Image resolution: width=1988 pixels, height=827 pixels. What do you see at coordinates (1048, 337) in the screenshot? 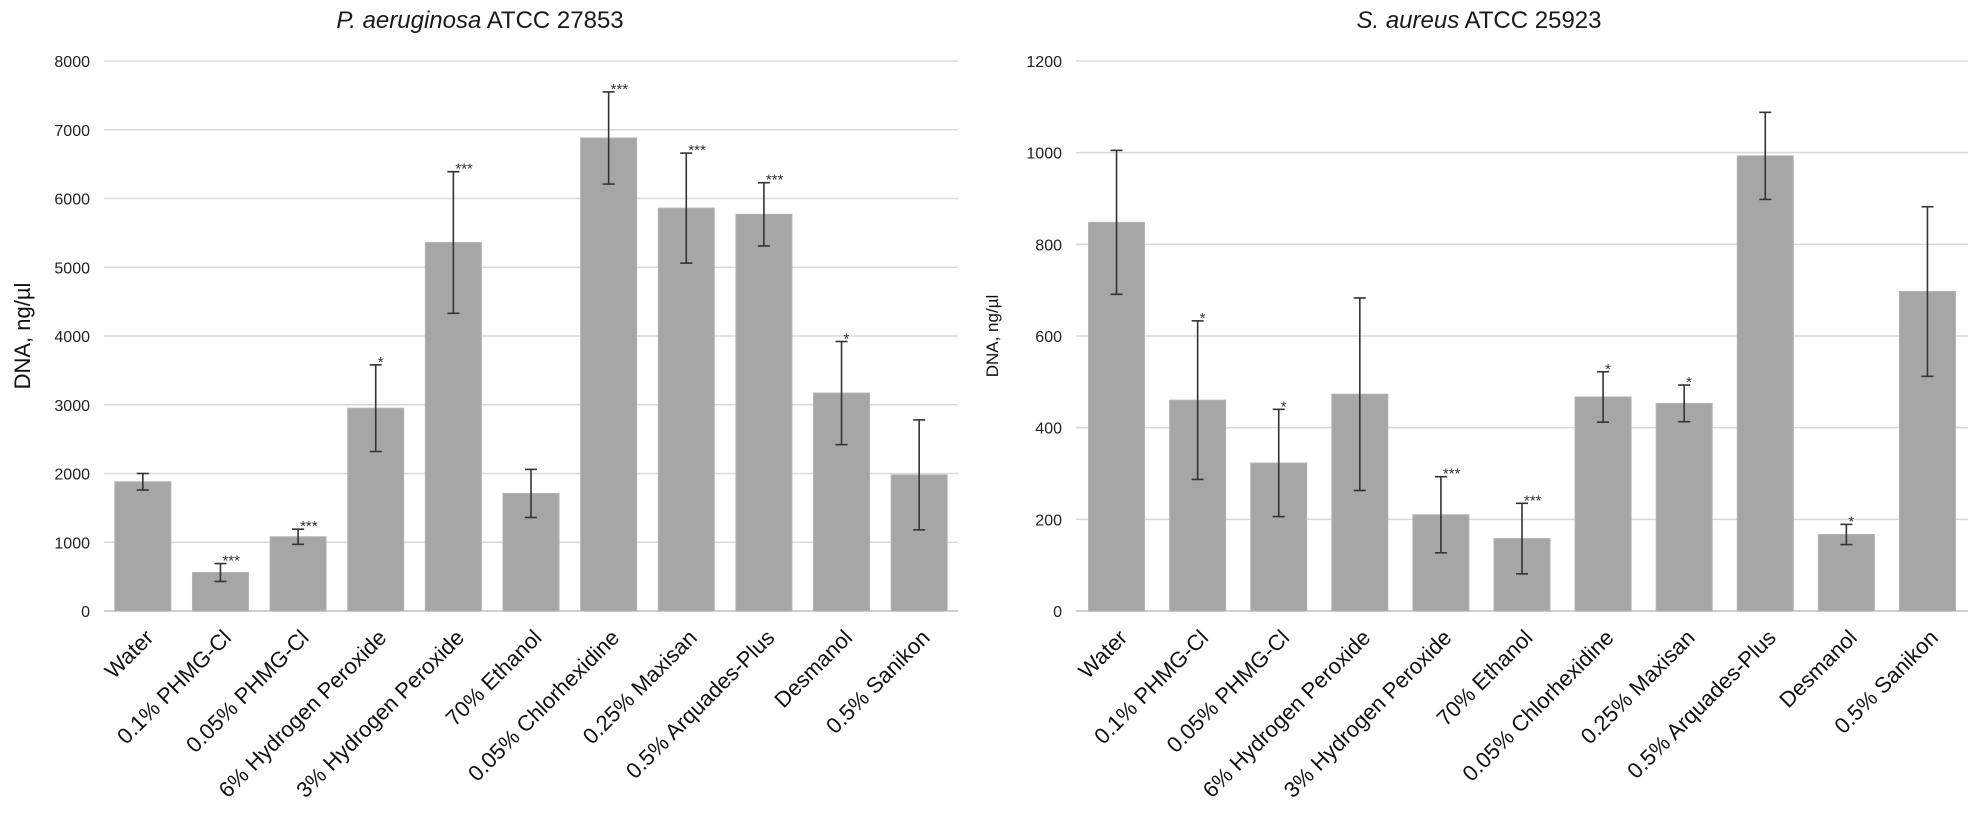
I see `y-tick-label: 600` at bounding box center [1048, 337].